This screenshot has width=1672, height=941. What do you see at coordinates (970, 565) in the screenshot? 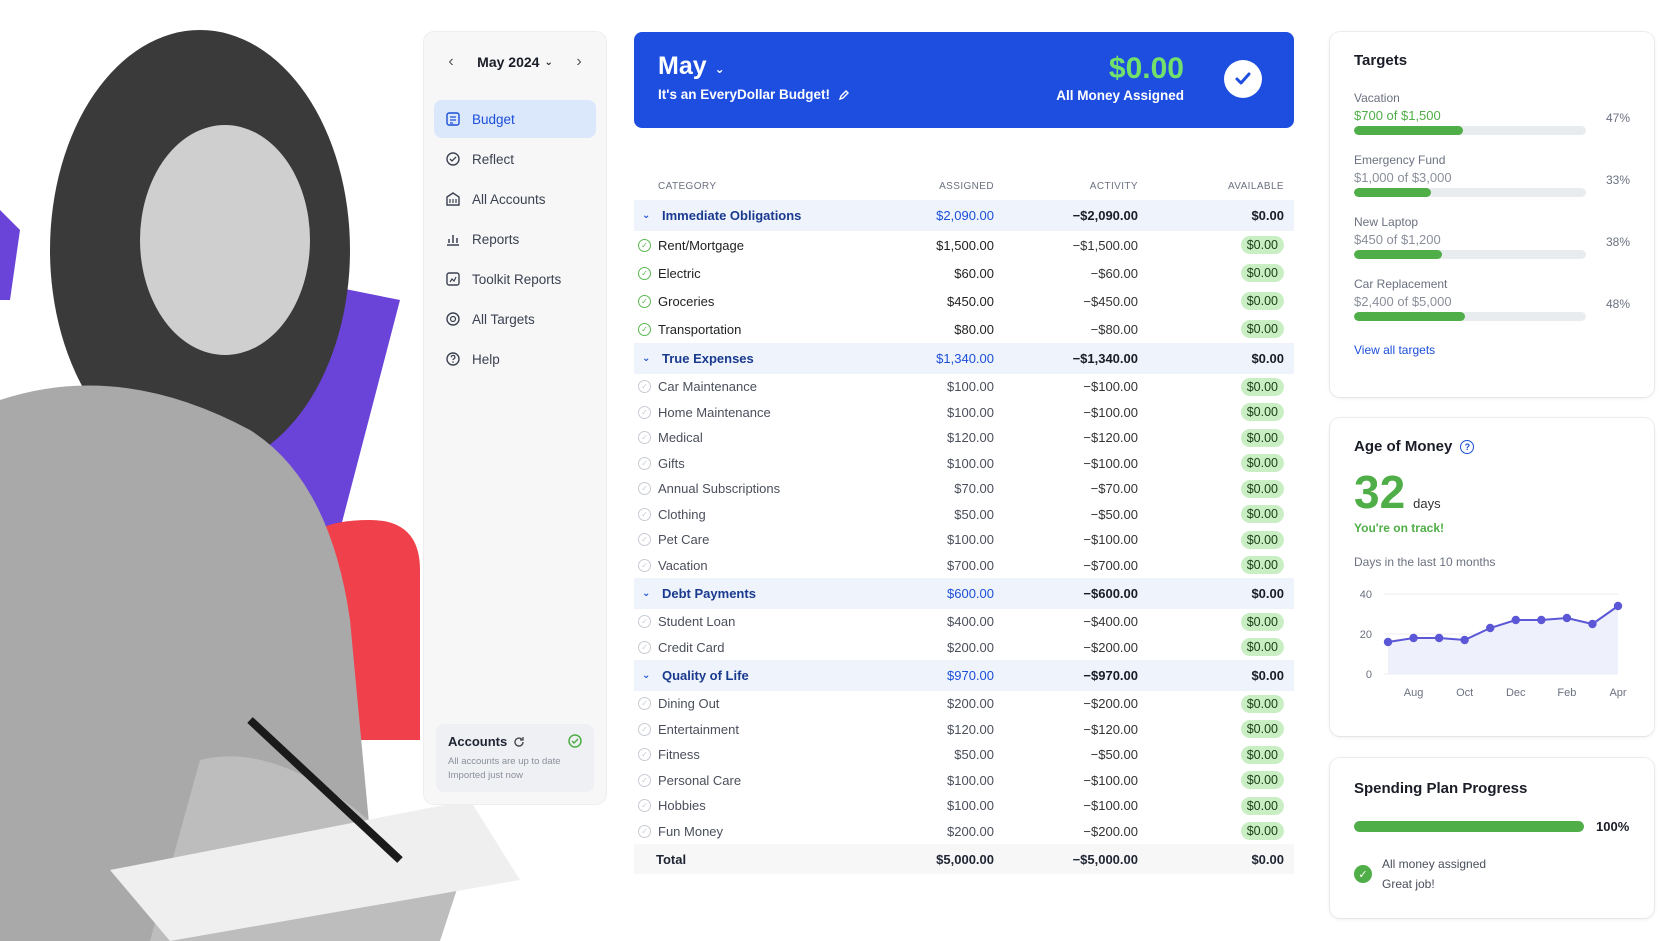
I see `category-assigned: $700.00` at bounding box center [970, 565].